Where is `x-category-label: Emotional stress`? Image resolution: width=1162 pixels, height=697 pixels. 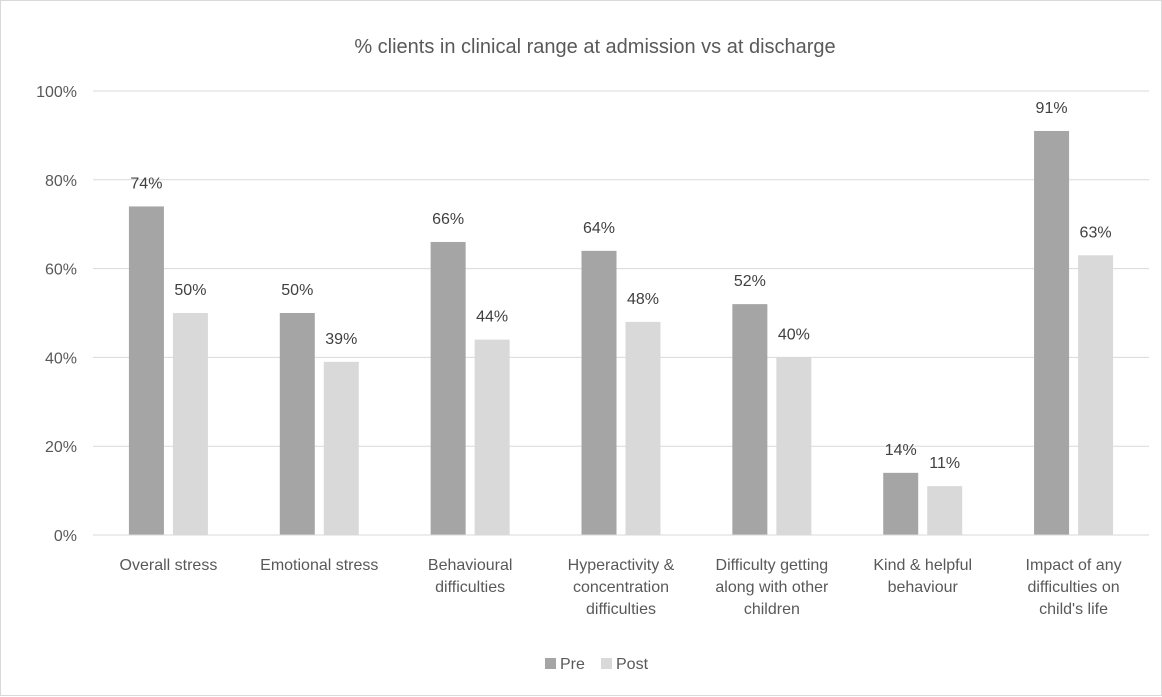 x-category-label: Emotional stress is located at coordinates (319, 565).